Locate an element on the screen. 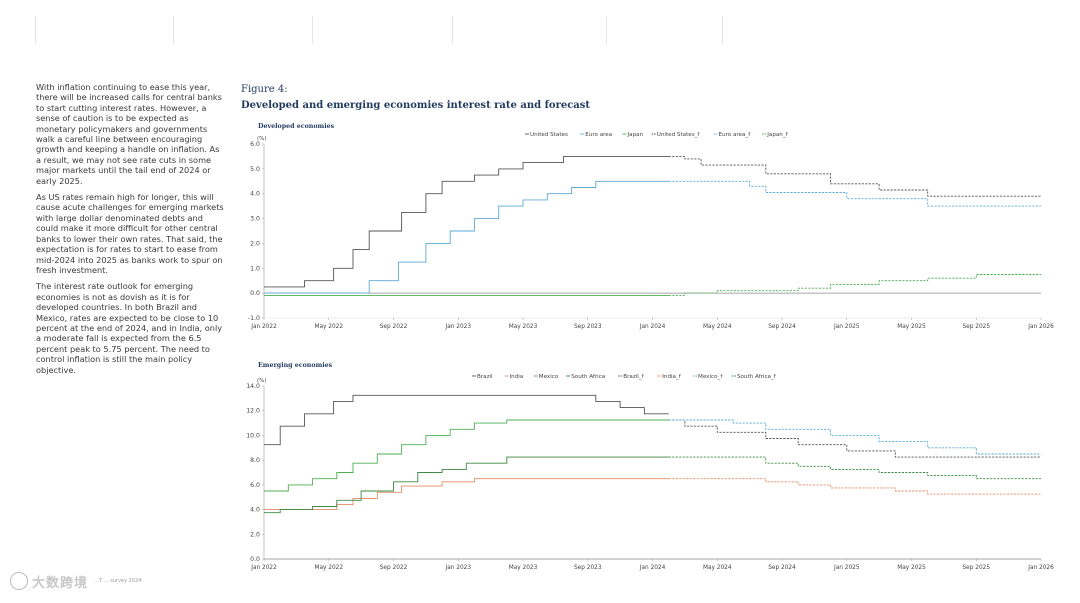 The image size is (1080, 603). legend-entry: United States is located at coordinates (549, 135).